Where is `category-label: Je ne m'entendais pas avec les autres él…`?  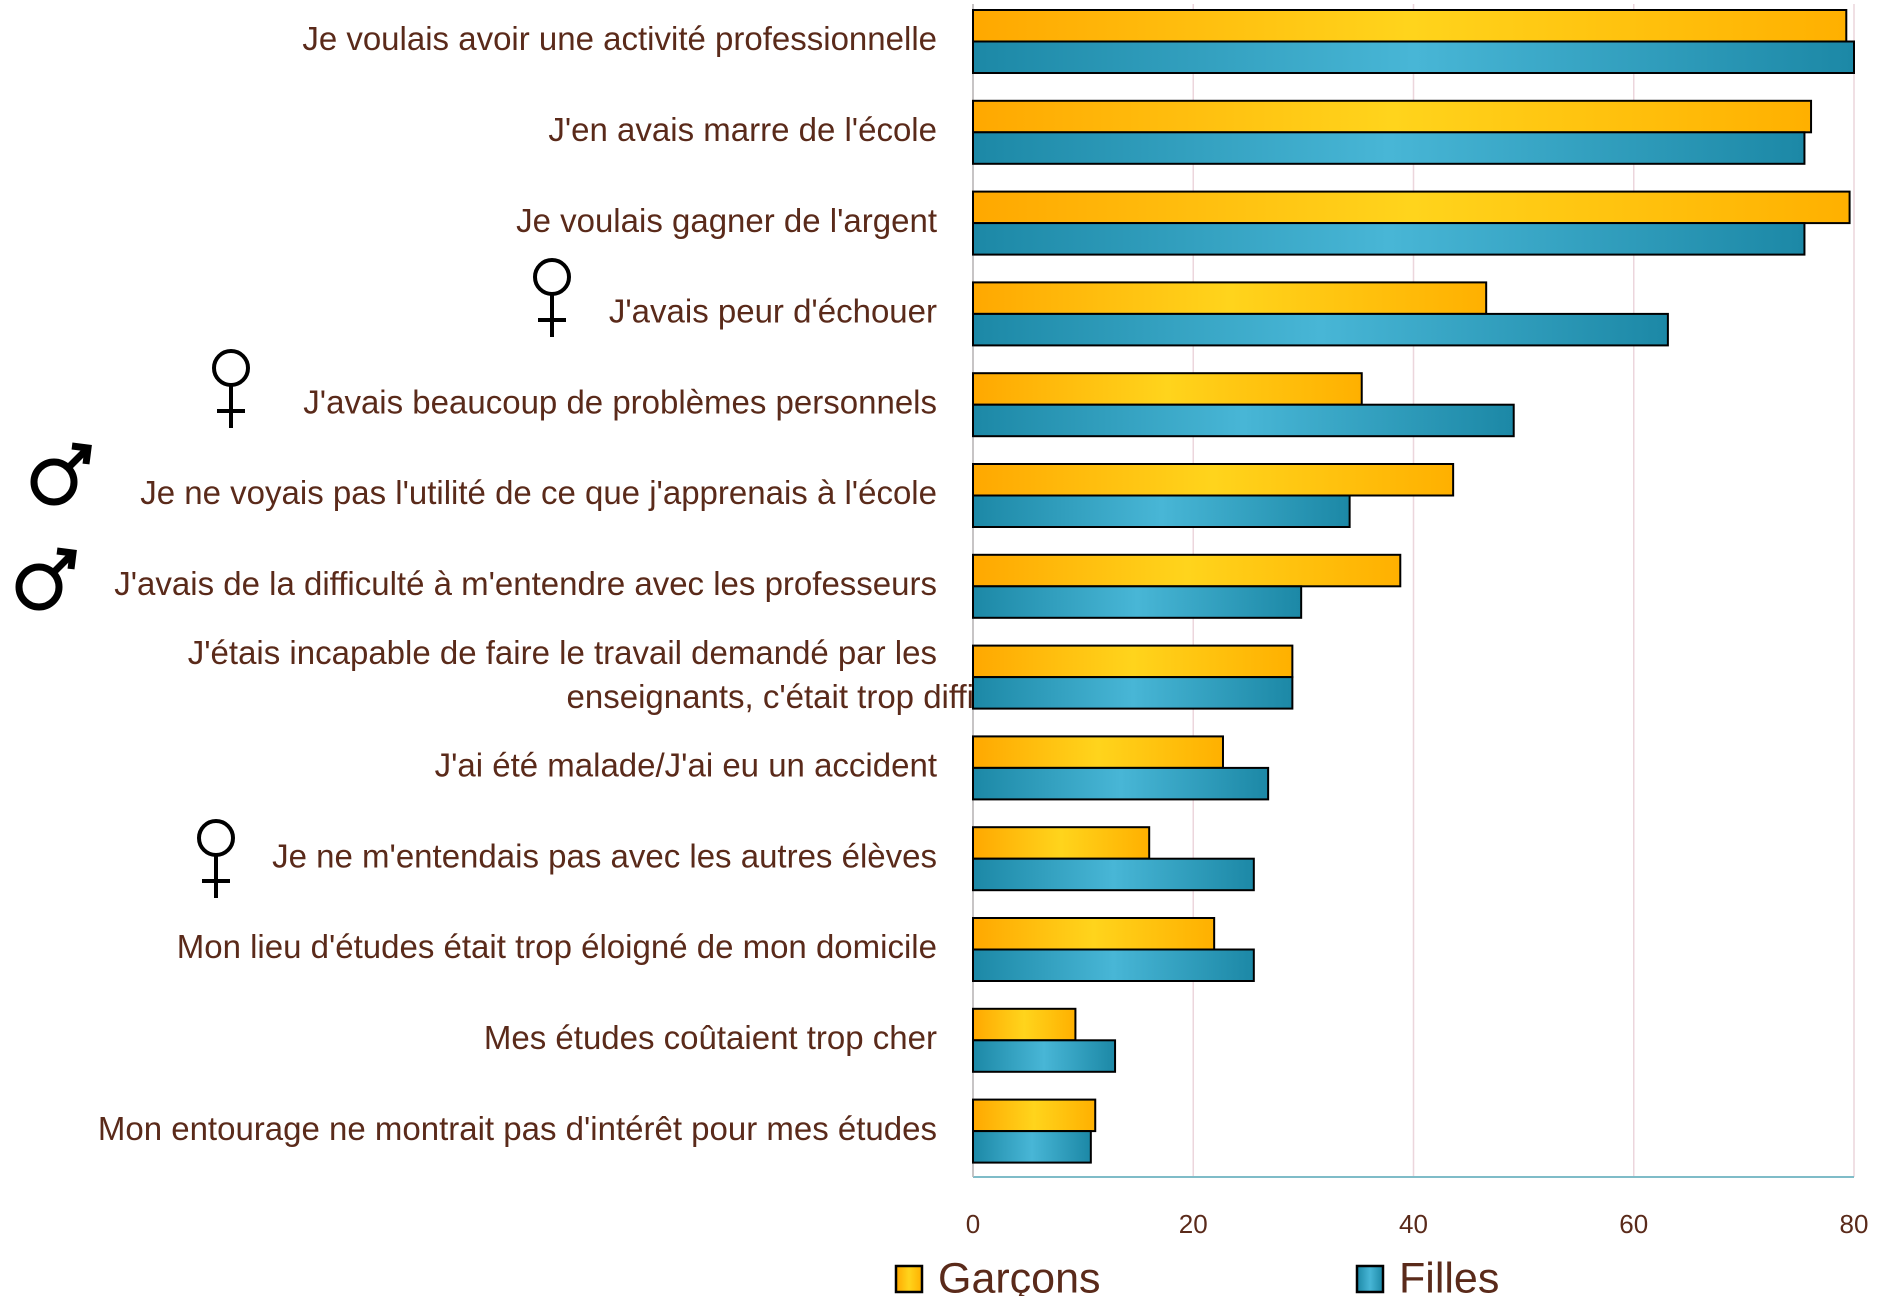
category-label: Je ne m'entendais pas avec les autres él… is located at coordinates (604, 855).